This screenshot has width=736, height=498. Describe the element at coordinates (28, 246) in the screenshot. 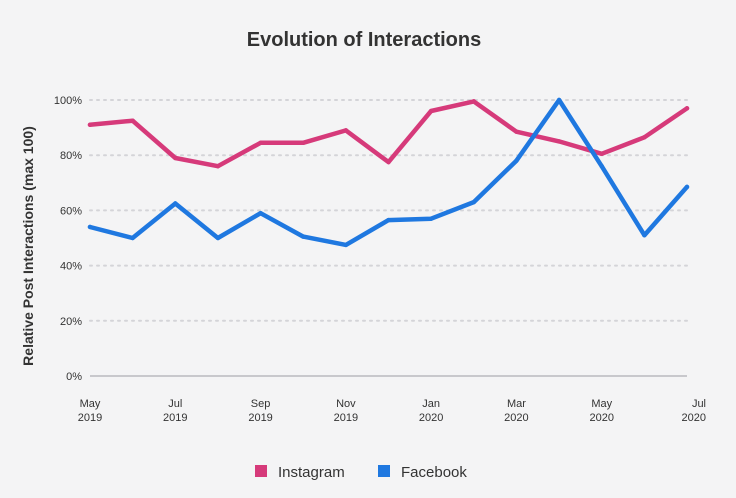

I see `y-axis-label: Relative Post Interactions (max 100)` at that location.